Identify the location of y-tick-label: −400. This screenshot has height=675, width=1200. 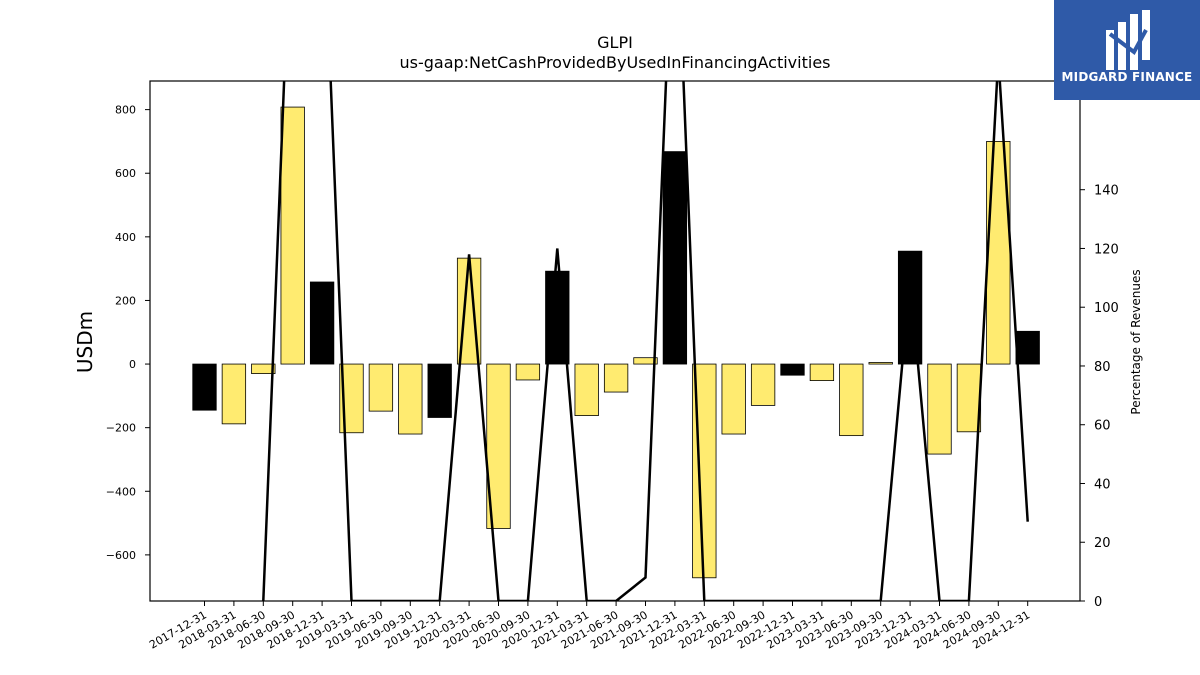
(121, 491).